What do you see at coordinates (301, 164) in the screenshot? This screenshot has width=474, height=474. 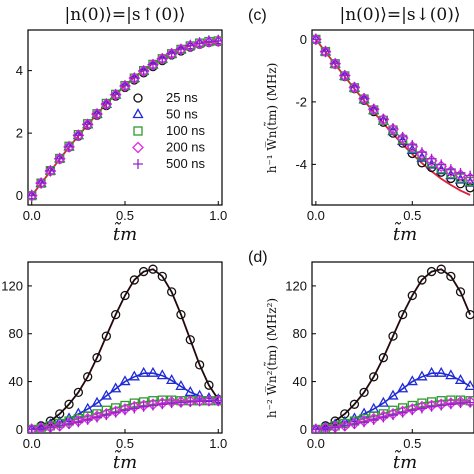 I see `y-tick-label: -4` at bounding box center [301, 164].